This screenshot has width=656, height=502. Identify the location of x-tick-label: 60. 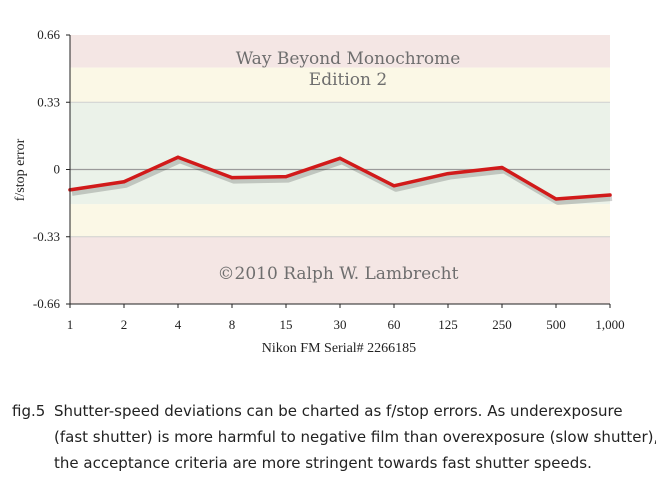
(394, 324).